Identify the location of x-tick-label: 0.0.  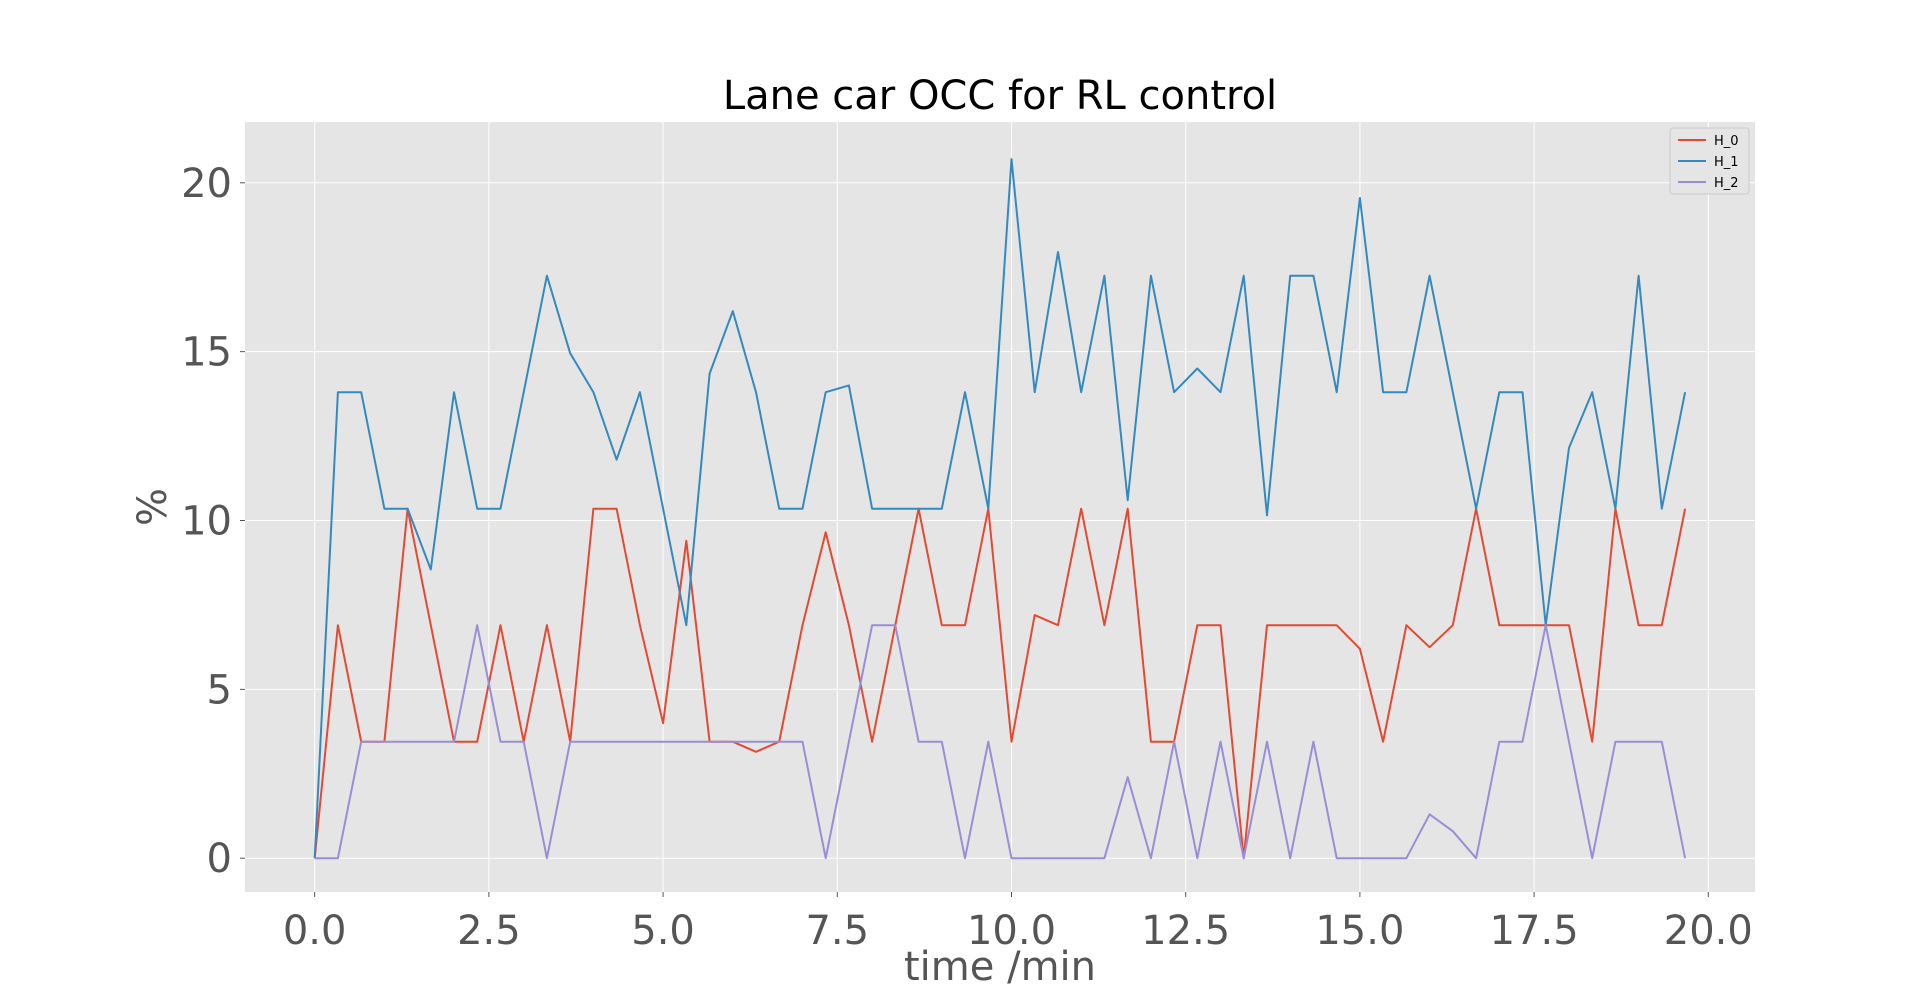
(315, 931).